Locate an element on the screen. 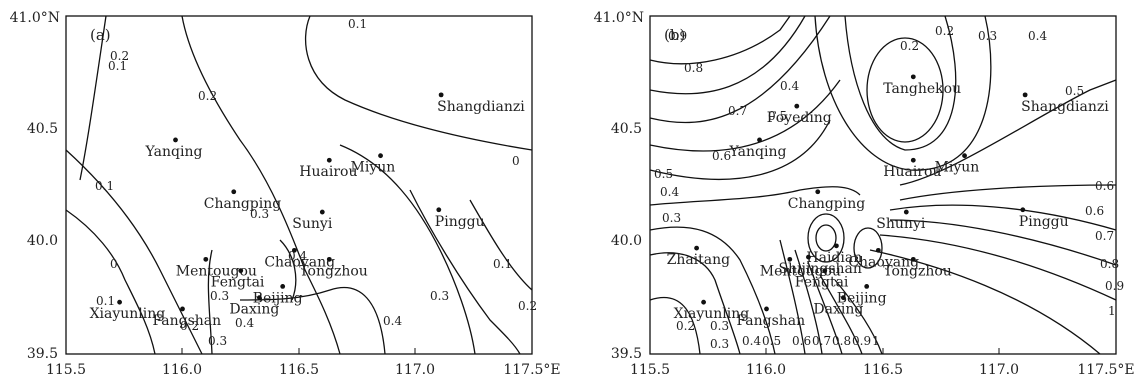 Image resolution: width=1136 pixels, height=385 pixels. station-label: Tanghekou is located at coordinates (922, 89).